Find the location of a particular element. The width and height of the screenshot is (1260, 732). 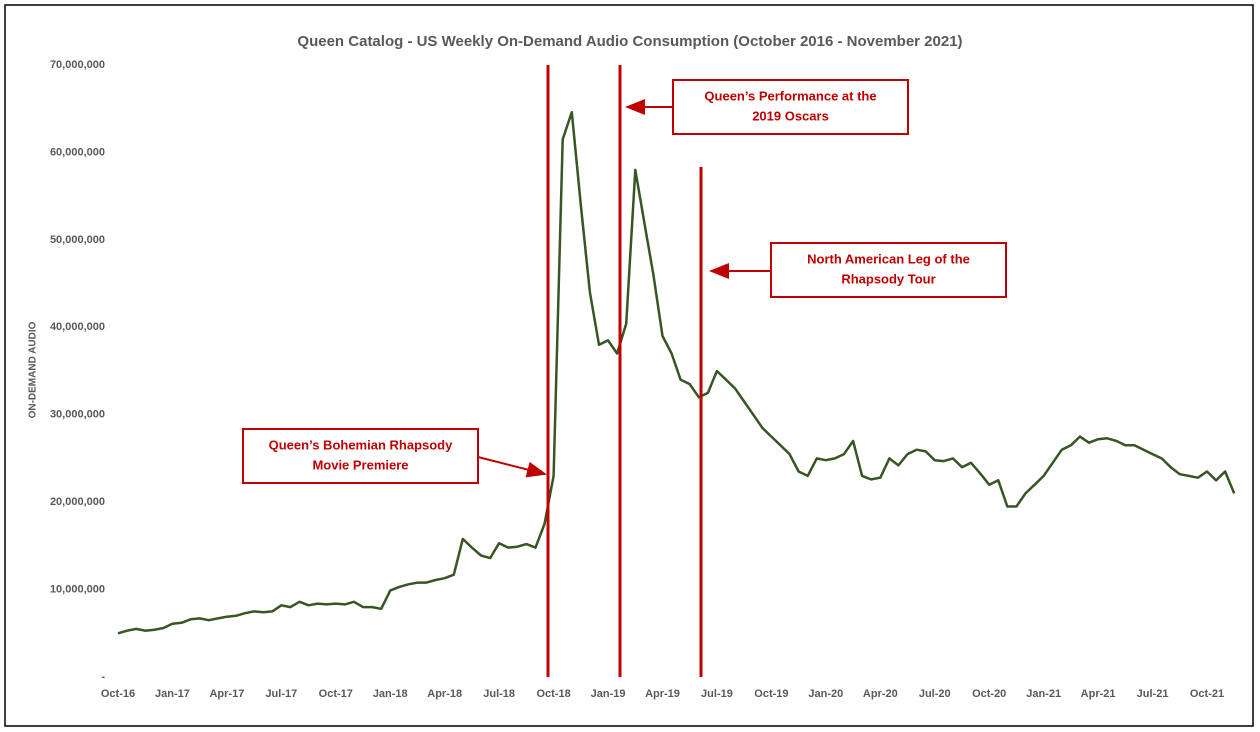

x-tick-label: Jul-21 is located at coordinates (1153, 694).